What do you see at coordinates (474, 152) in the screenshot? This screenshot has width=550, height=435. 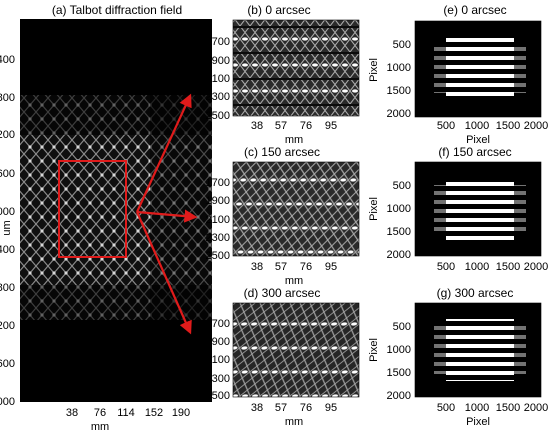 I see `panel-f-title: (f) 150 arcsec` at bounding box center [474, 152].